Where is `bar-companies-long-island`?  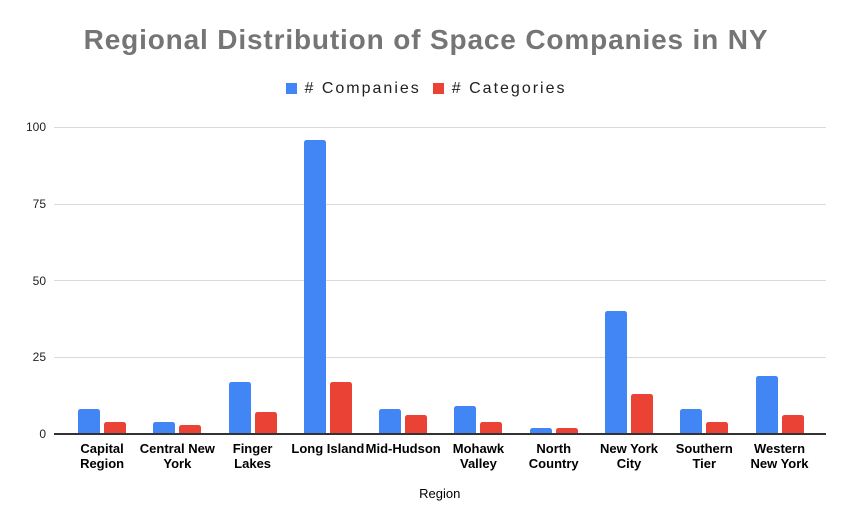
bar-companies-long-island is located at coordinates (314, 286).